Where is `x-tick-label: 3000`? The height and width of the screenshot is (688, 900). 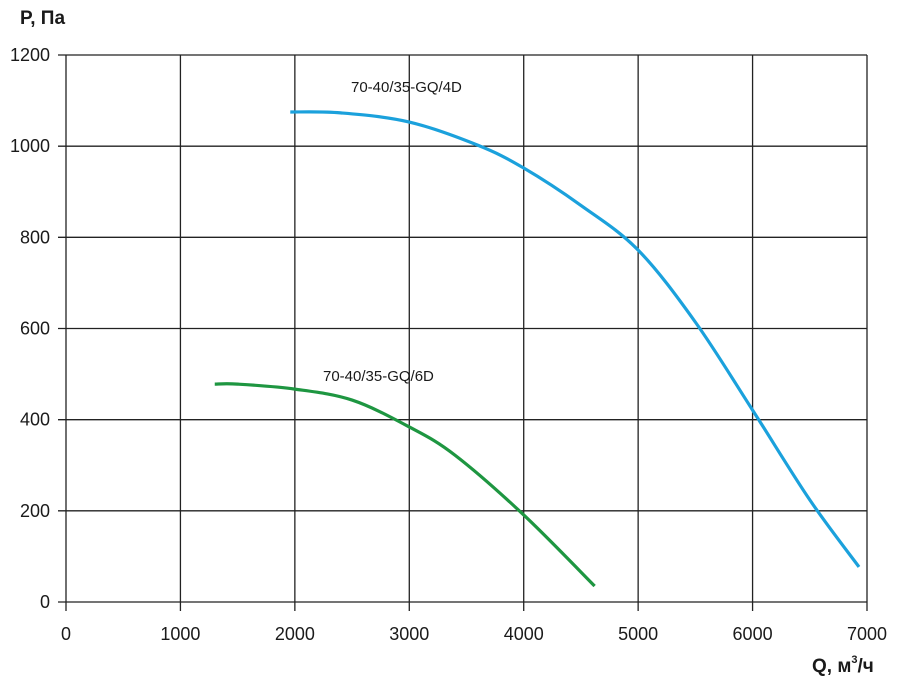
x-tick-label: 3000 is located at coordinates (409, 634).